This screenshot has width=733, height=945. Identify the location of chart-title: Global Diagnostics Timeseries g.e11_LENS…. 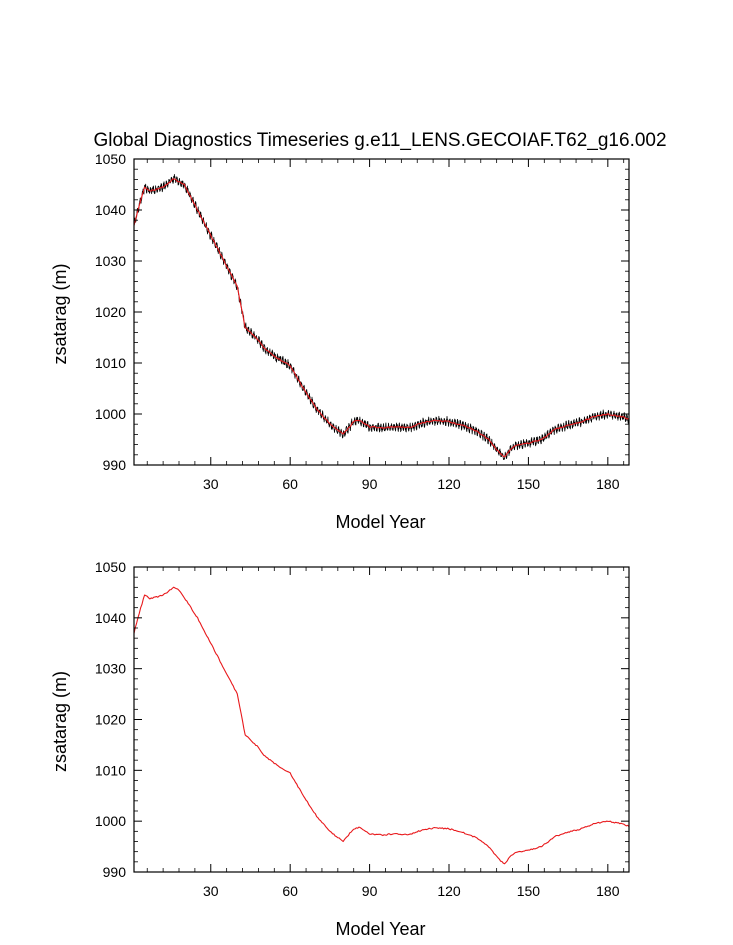
(379, 140).